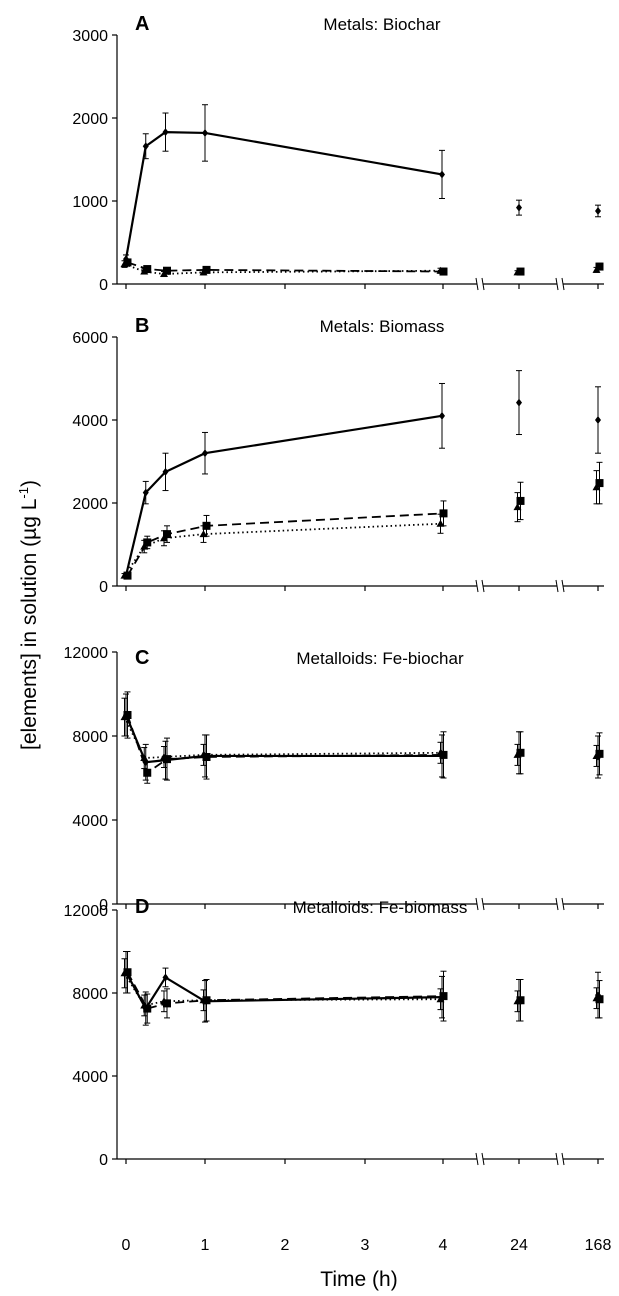 This screenshot has width=619, height=1296. What do you see at coordinates (285, 1245) in the screenshot?
I see `x-tick-label: 2` at bounding box center [285, 1245].